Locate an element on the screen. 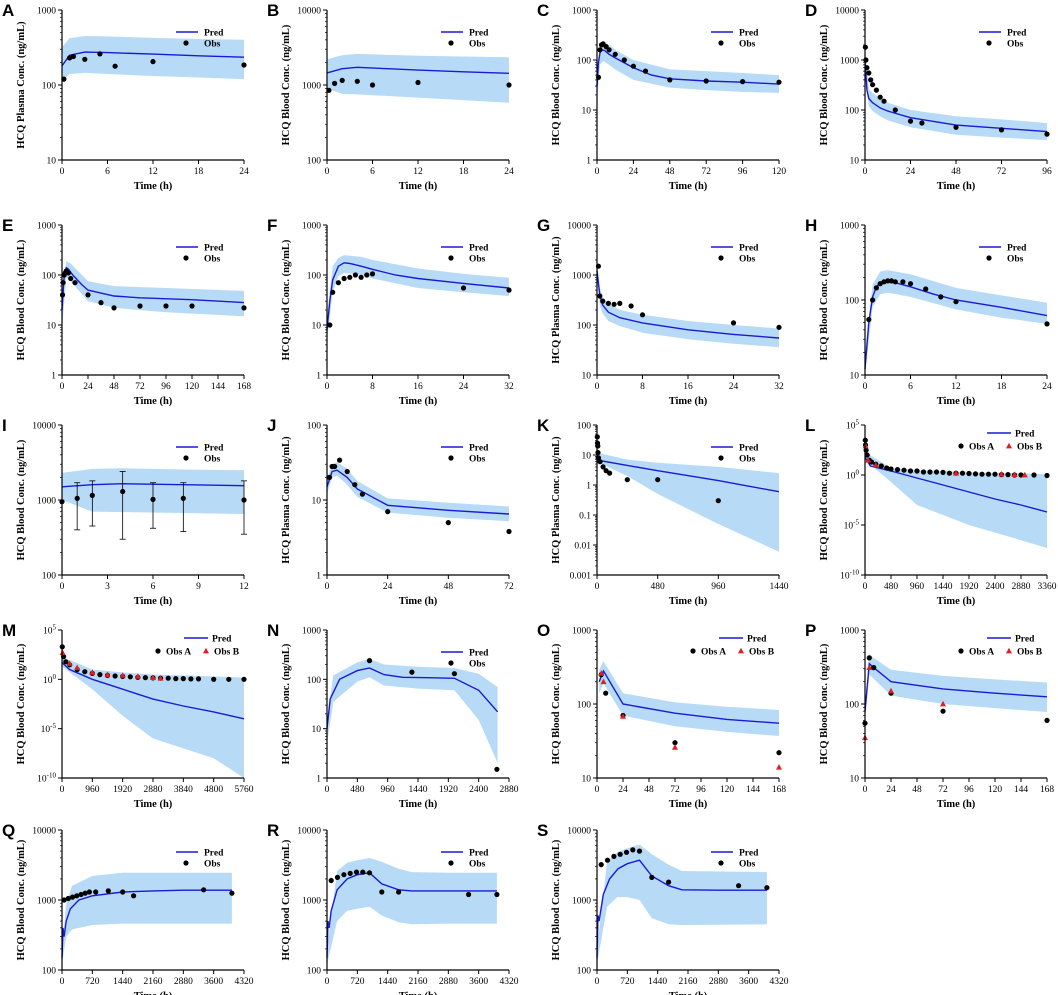 This screenshot has width=1058, height=995. x-tick-label: 960 is located at coordinates (718, 587).